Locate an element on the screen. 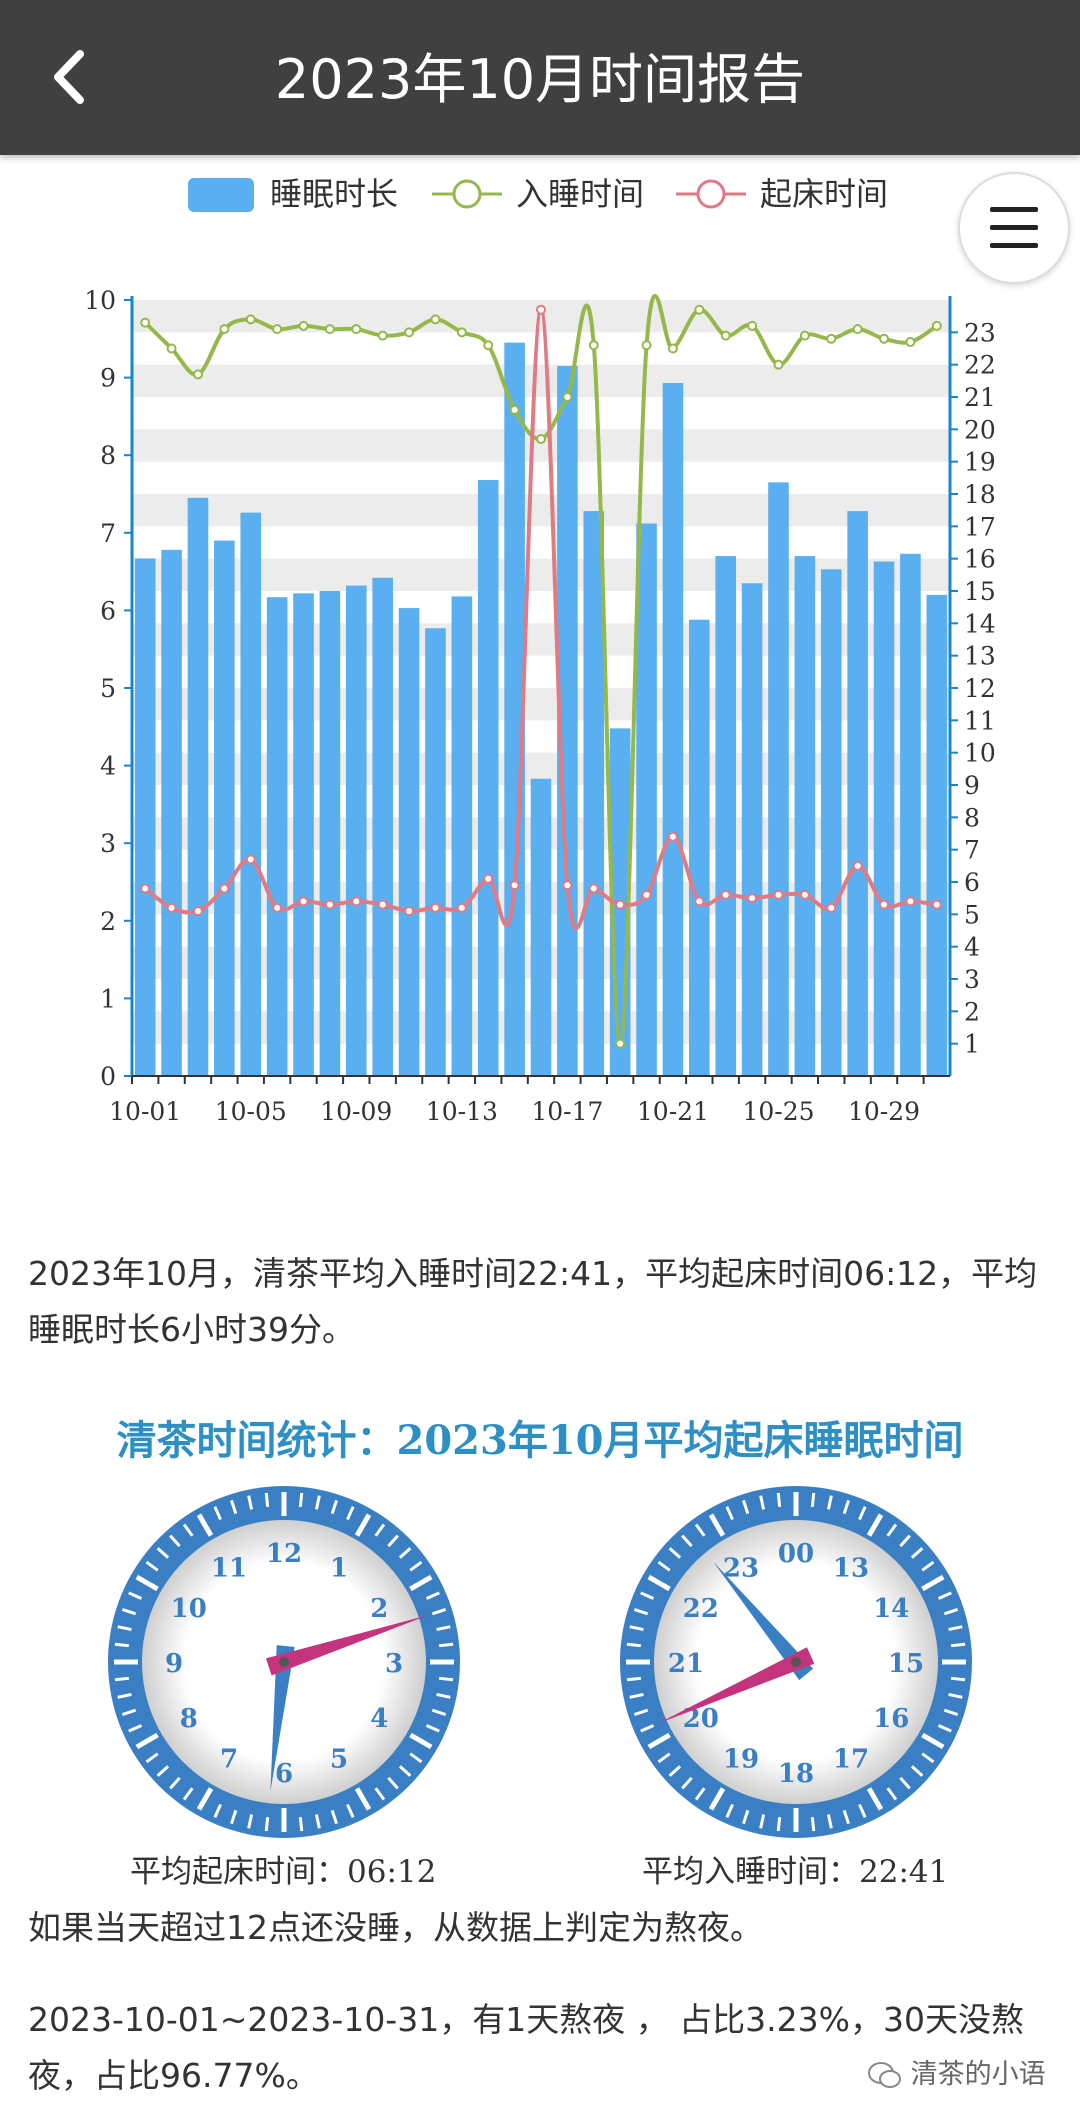 Image resolution: width=1080 pixels, height=2113 pixels. stats-title: 清茶时间统计：2023年10月平均起床睡眠时间 is located at coordinates (540, 1440).